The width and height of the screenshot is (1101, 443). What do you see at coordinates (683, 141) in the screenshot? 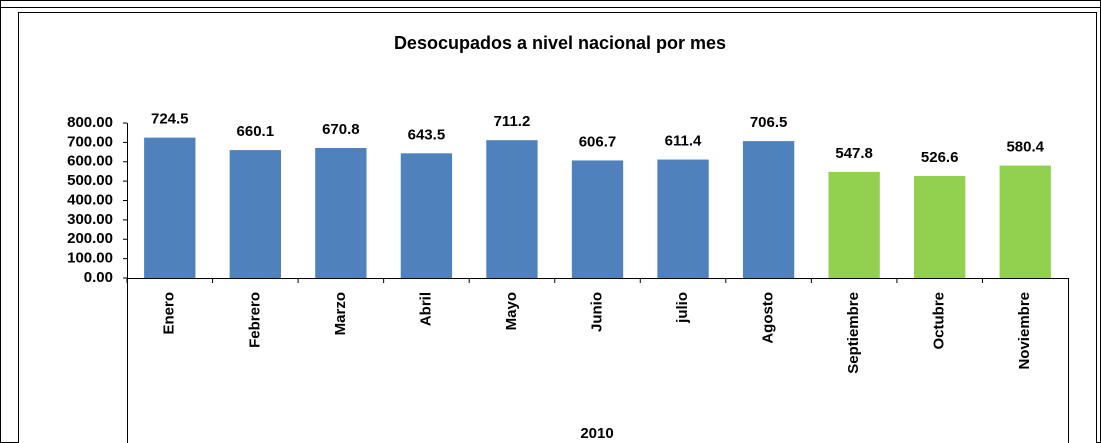
I see `data-label: 611.4` at bounding box center [683, 141].